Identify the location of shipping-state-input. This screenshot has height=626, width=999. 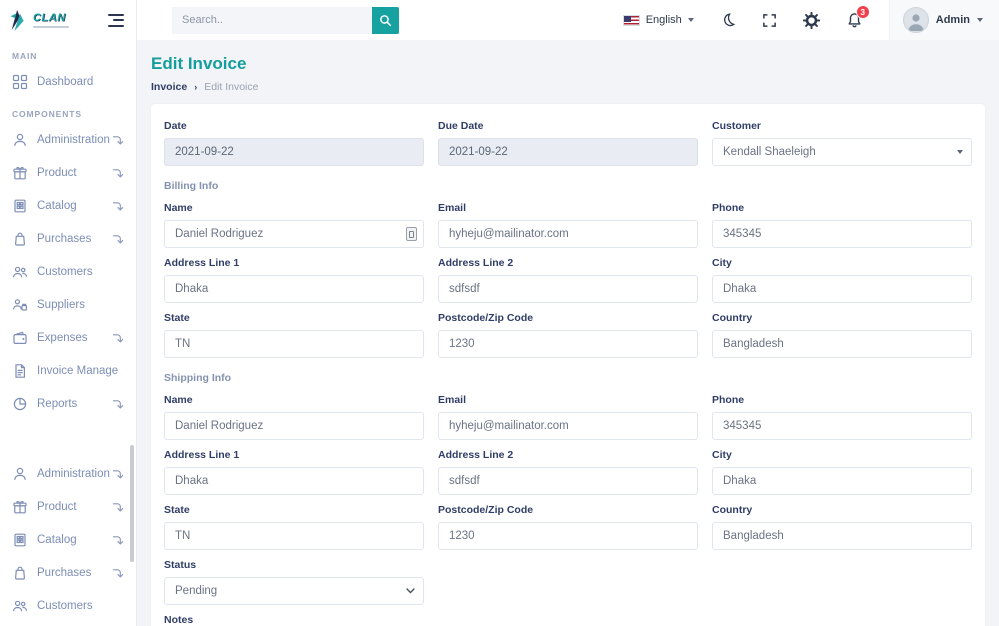
(294, 536).